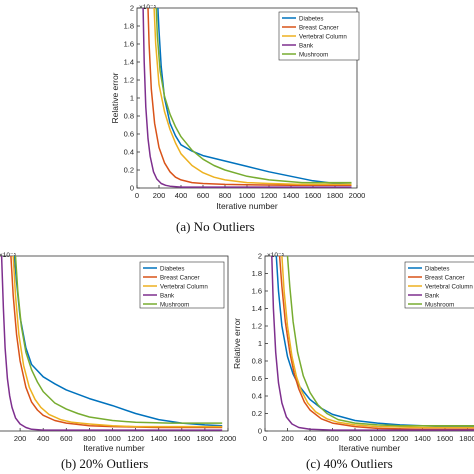 The height and width of the screenshot is (474, 474). I want to click on x-tick-label-a-10: 2000, so click(357, 195).